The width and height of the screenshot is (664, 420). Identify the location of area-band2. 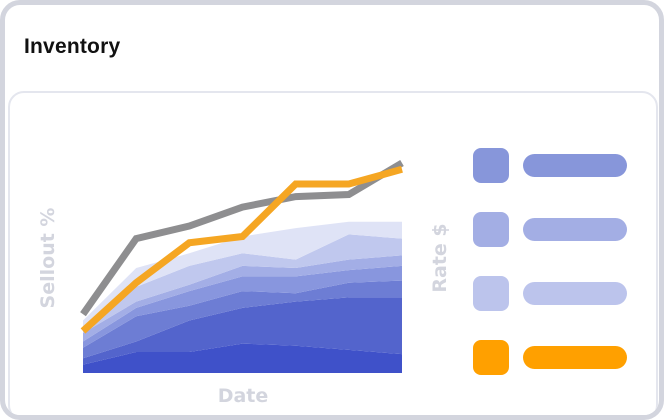
(242, 331).